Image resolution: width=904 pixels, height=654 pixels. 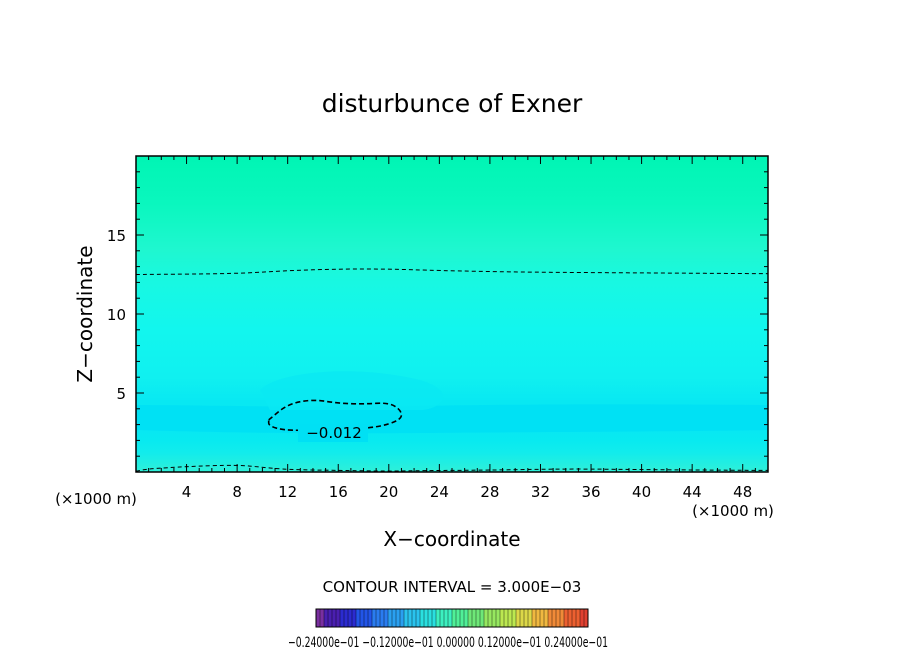 I want to click on x-tick-label: 4, so click(x=187, y=492).